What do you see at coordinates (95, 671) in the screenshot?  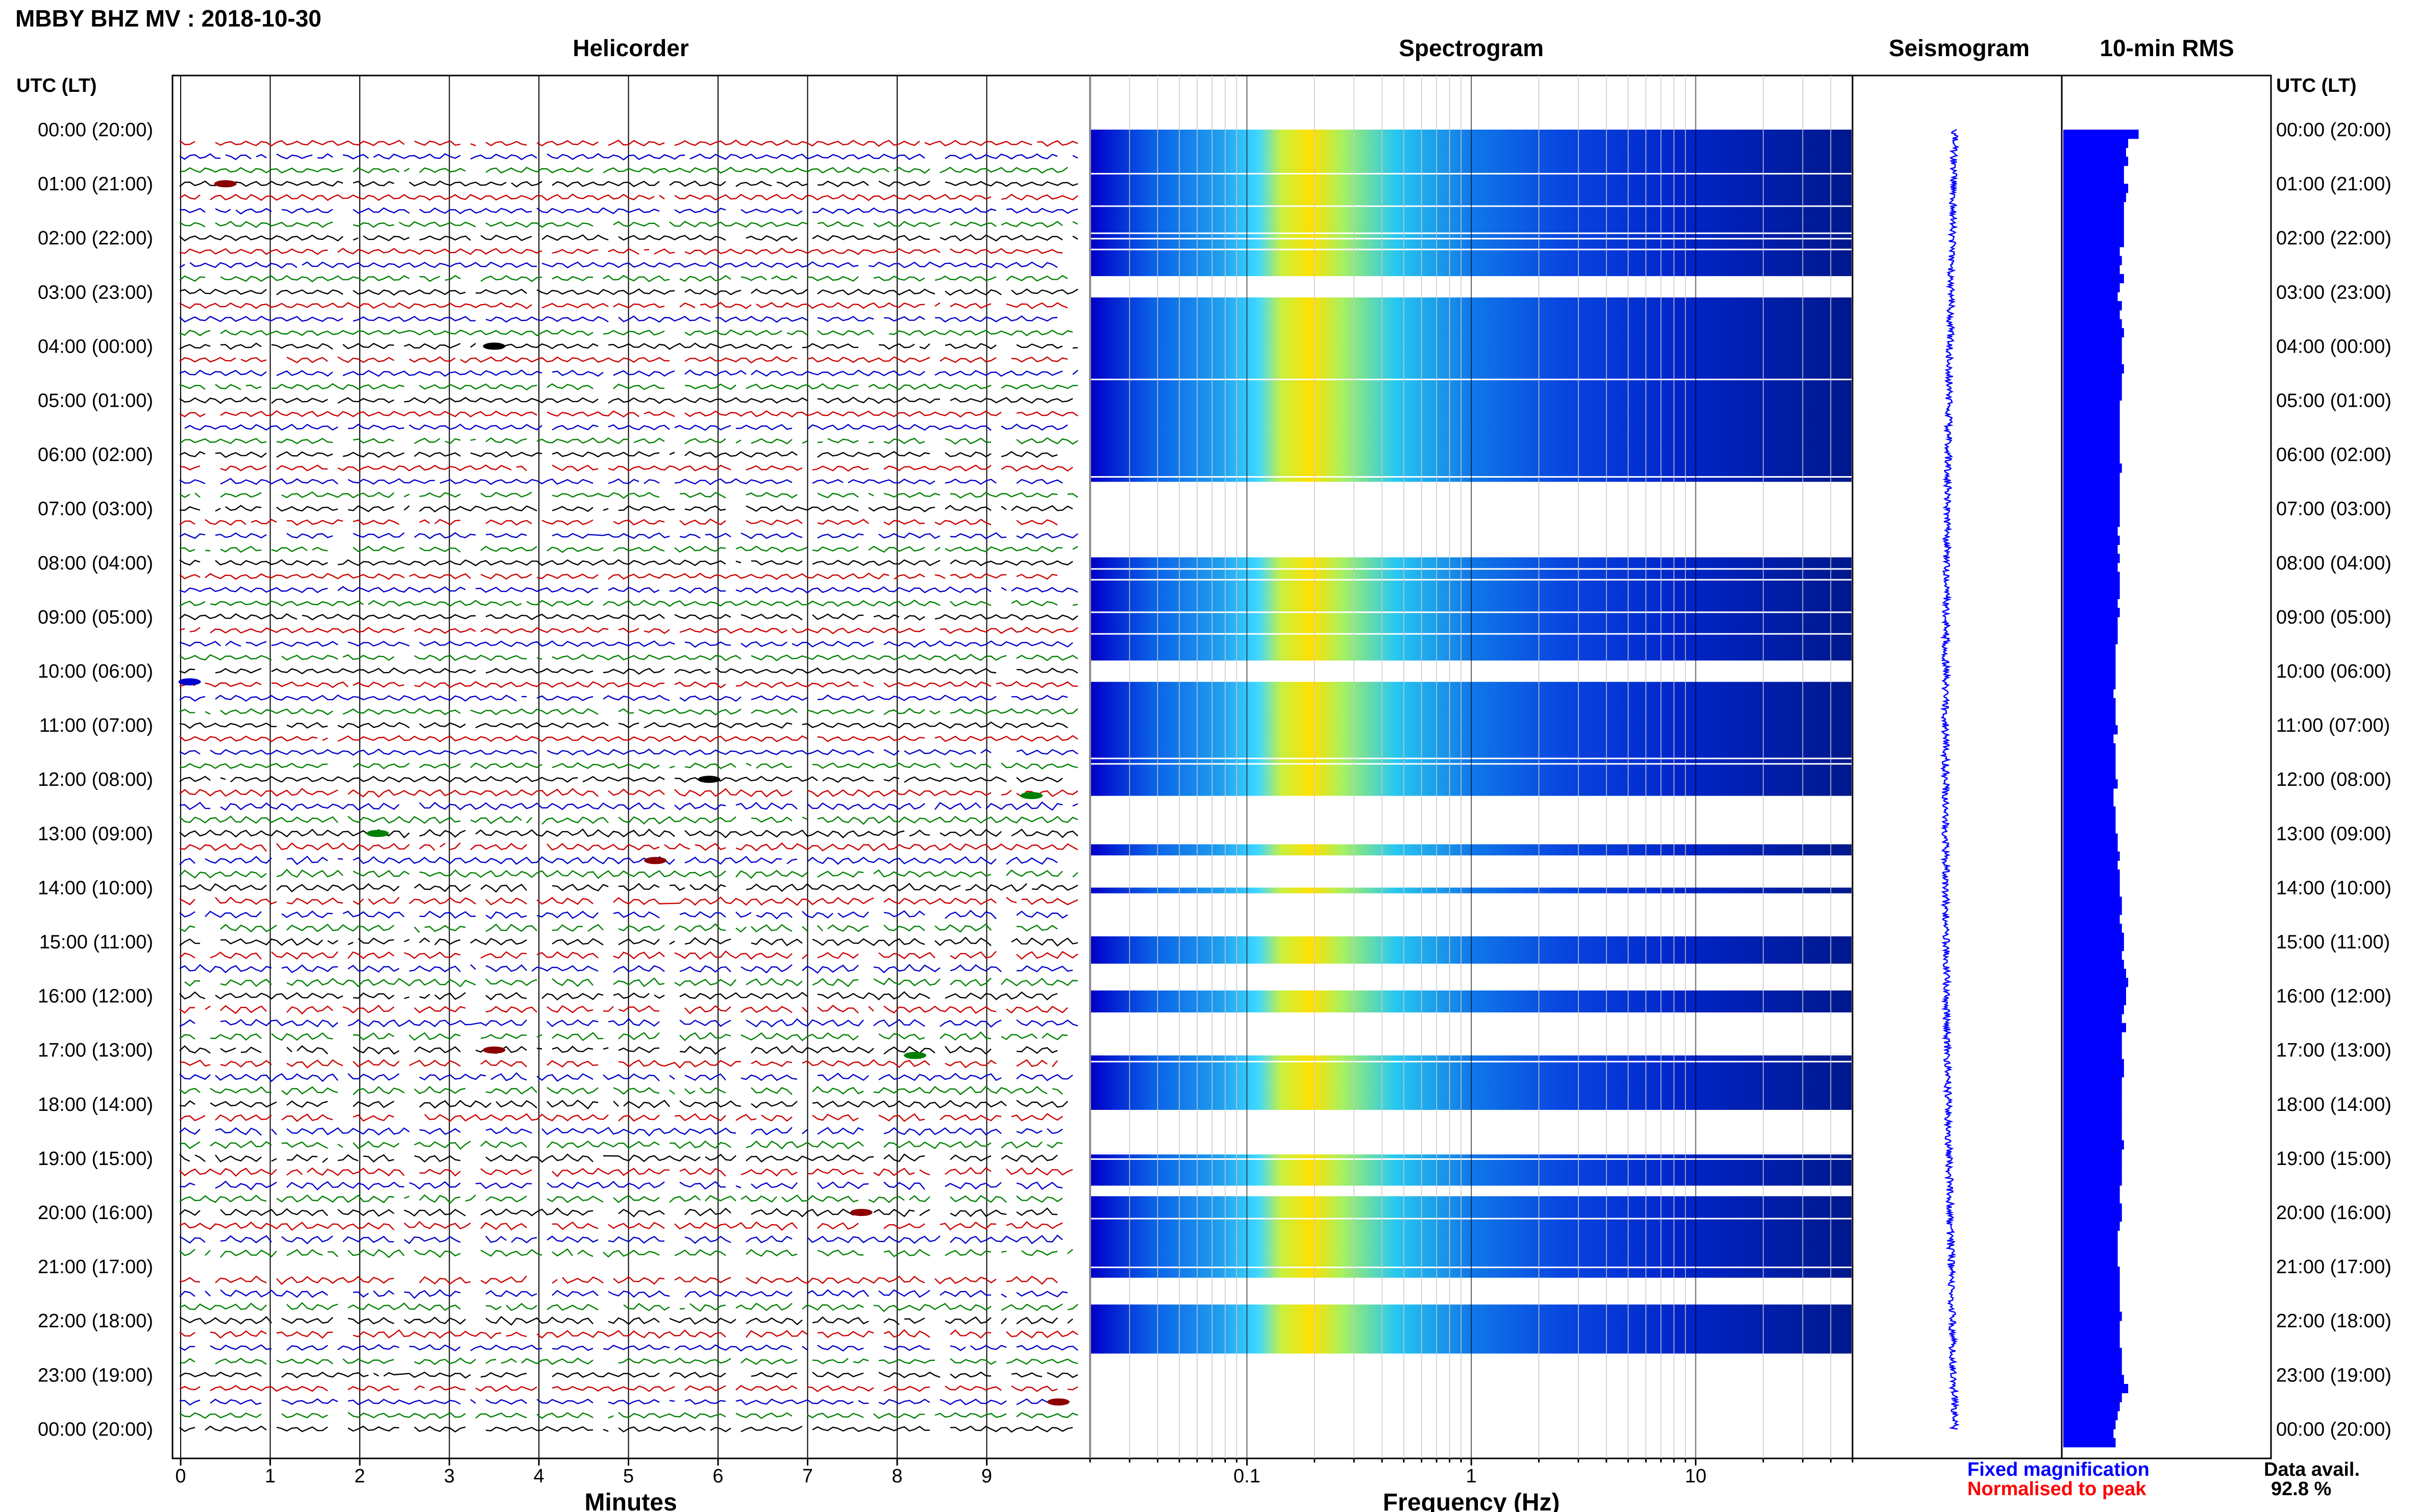 I see `hour-label-left: 10:00 (06:00)` at bounding box center [95, 671].